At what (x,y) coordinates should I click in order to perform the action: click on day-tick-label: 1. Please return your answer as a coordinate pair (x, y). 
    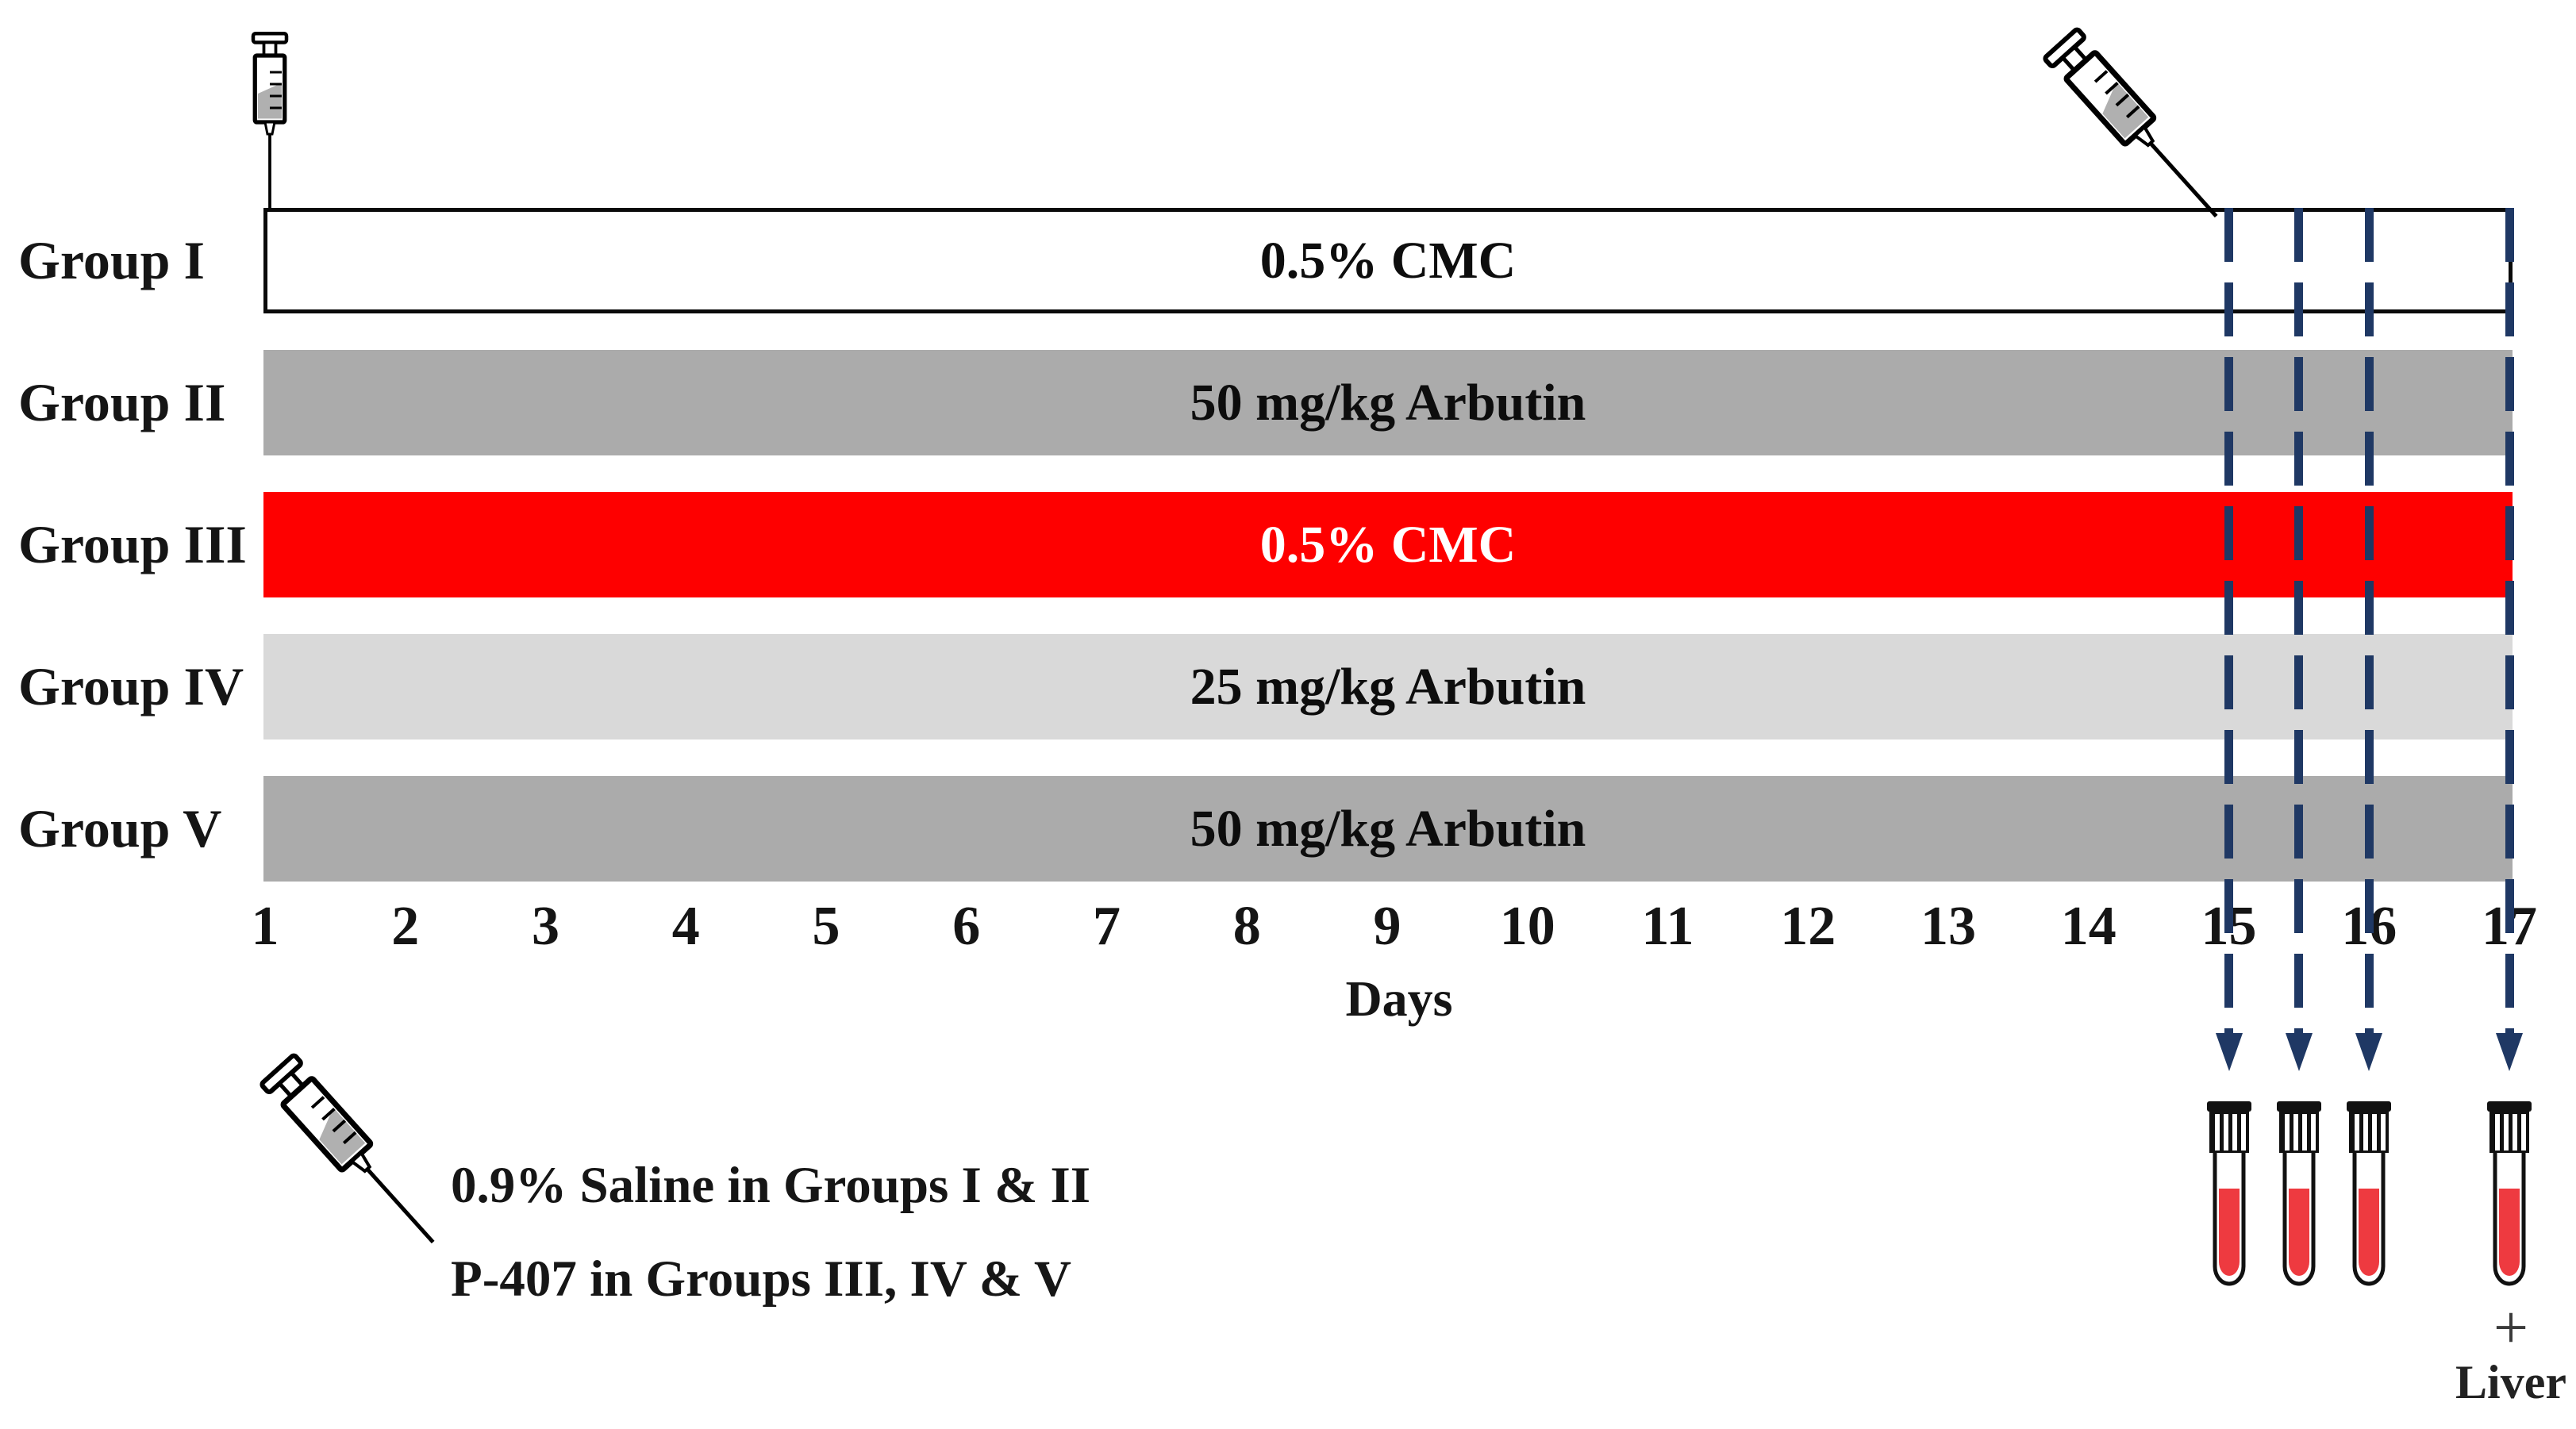
    Looking at the image, I should click on (265, 926).